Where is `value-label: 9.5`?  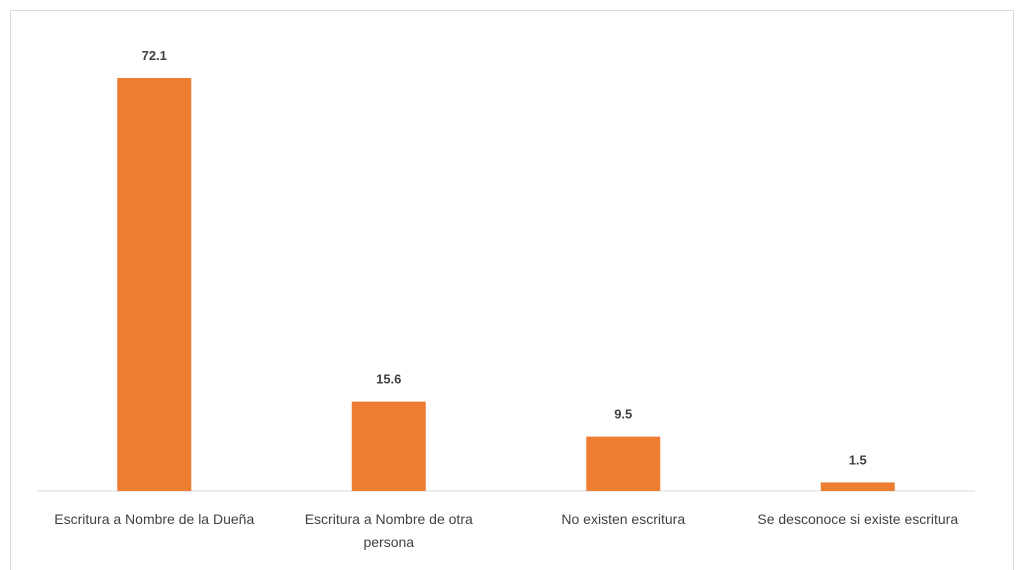
value-label: 9.5 is located at coordinates (623, 414).